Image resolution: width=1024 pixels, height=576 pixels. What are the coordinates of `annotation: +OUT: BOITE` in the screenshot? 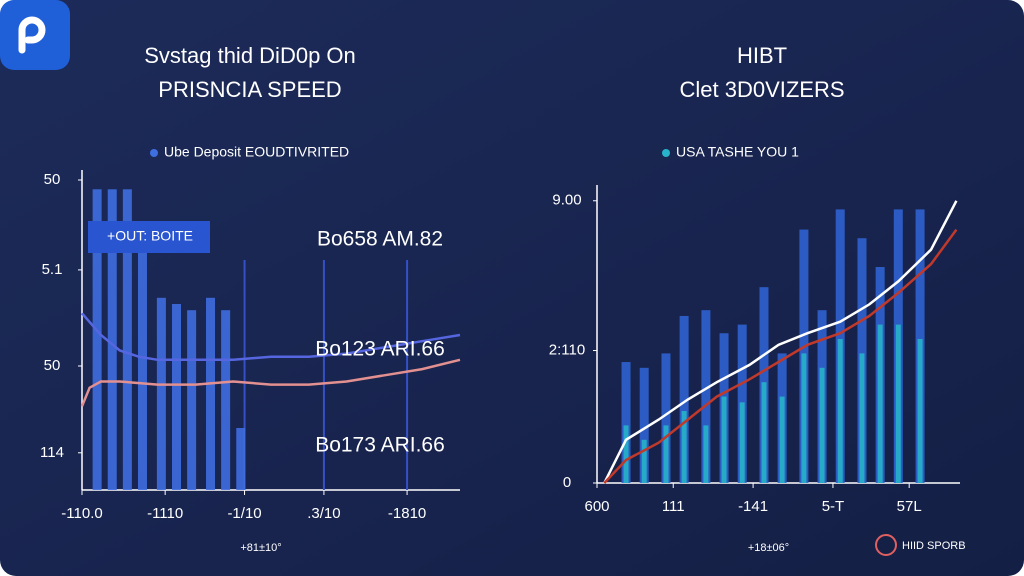 It's located at (150, 236).